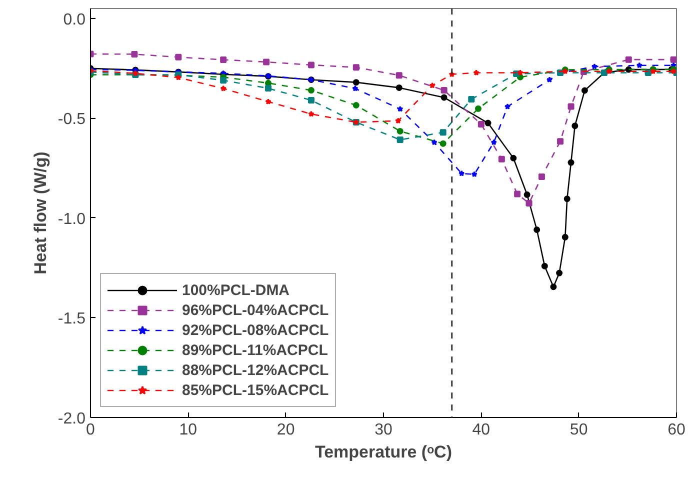 The image size is (690, 477). Describe the element at coordinates (40, 213) in the screenshot. I see `y-axis-title: Heat flow (W/g)` at that location.